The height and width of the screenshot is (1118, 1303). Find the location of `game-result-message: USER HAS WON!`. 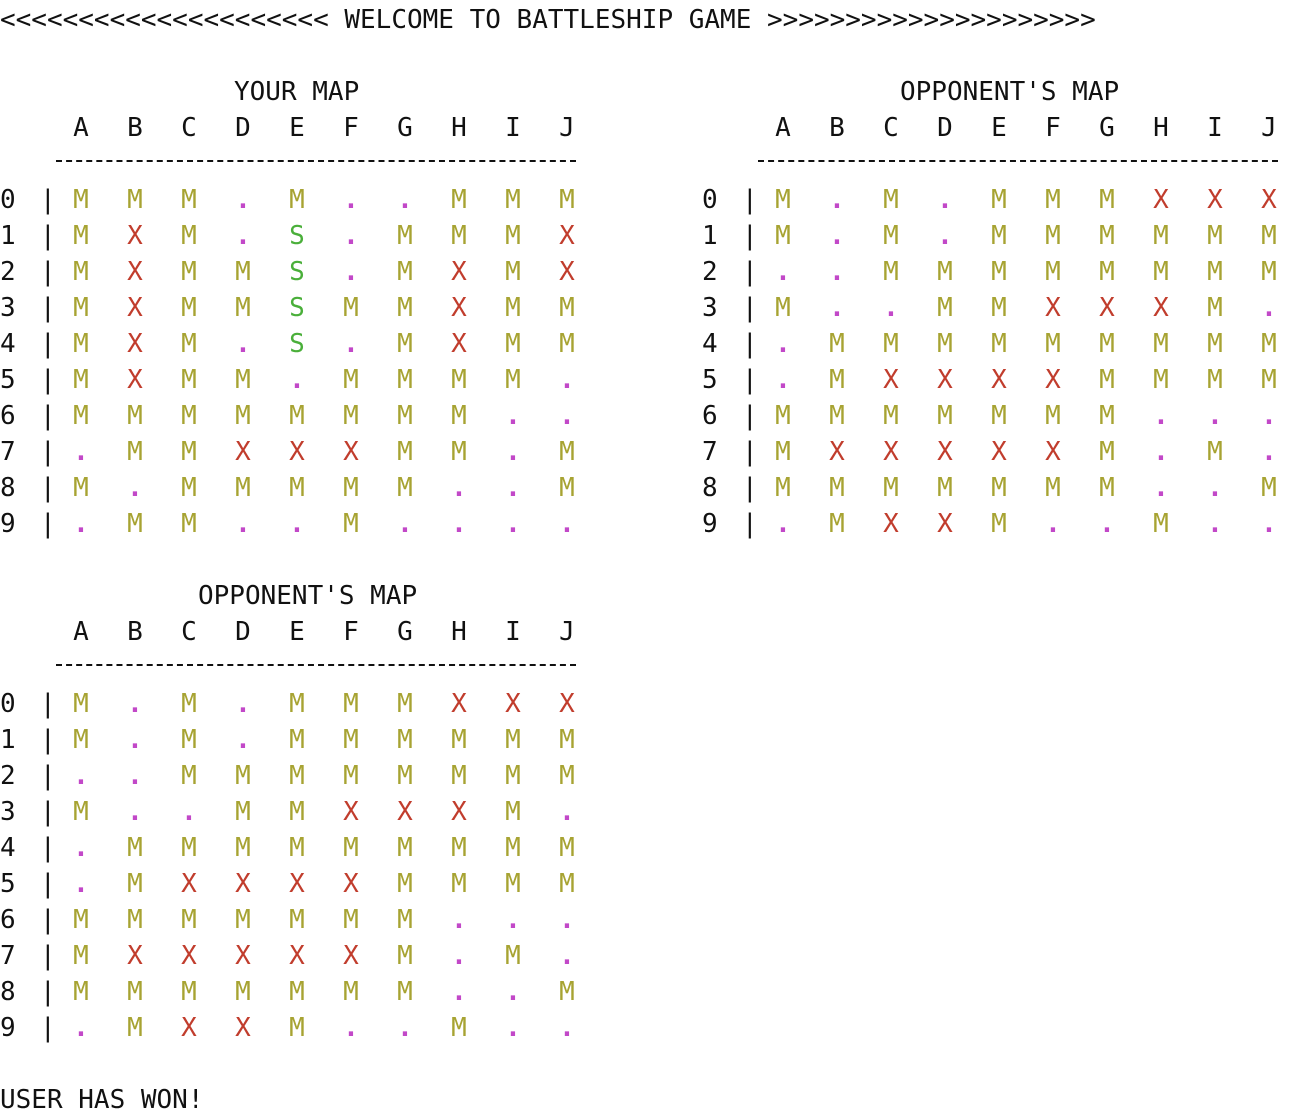

game-result-message: USER HAS WON! is located at coordinates (102, 1100).